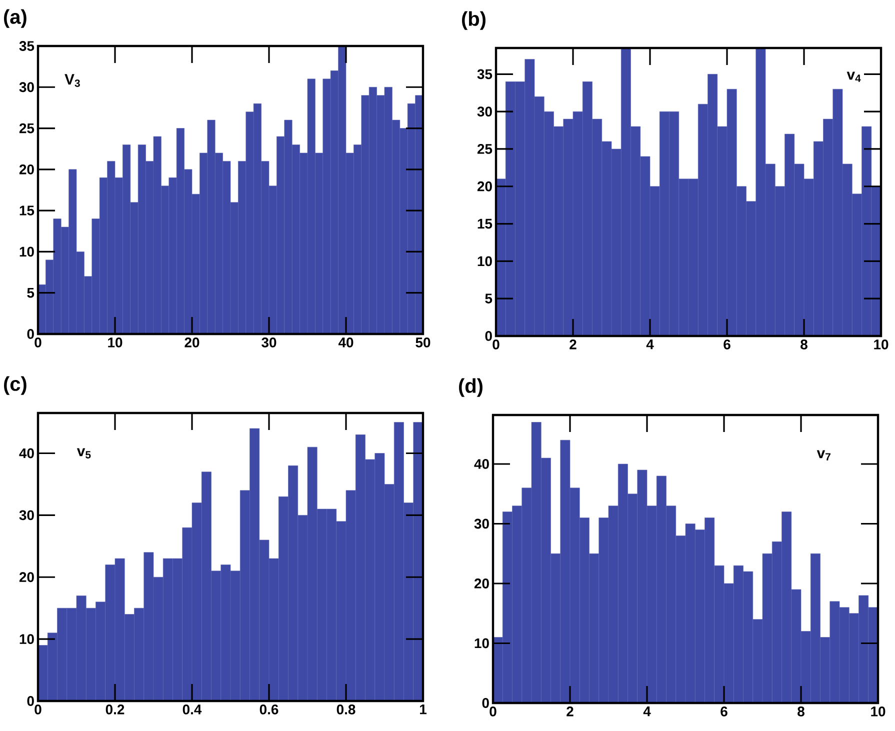 Image resolution: width=895 pixels, height=731 pixels. What do you see at coordinates (115, 709) in the screenshot?
I see `x-tick-label: 0.2` at bounding box center [115, 709].